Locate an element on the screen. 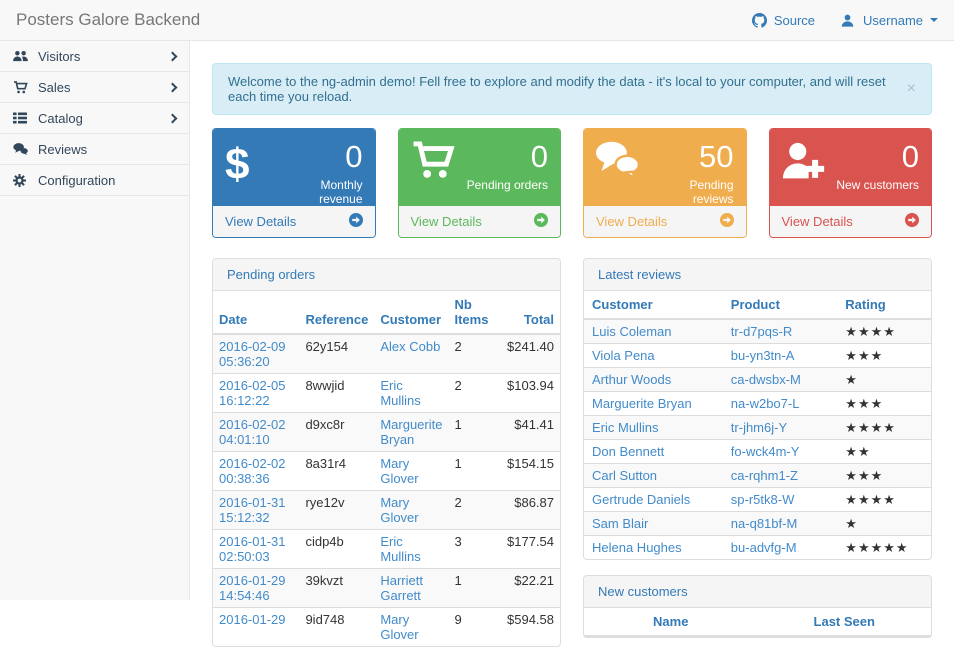 This screenshot has width=954, height=647. review-product-link: tr-jhm6j-Y is located at coordinates (759, 427).